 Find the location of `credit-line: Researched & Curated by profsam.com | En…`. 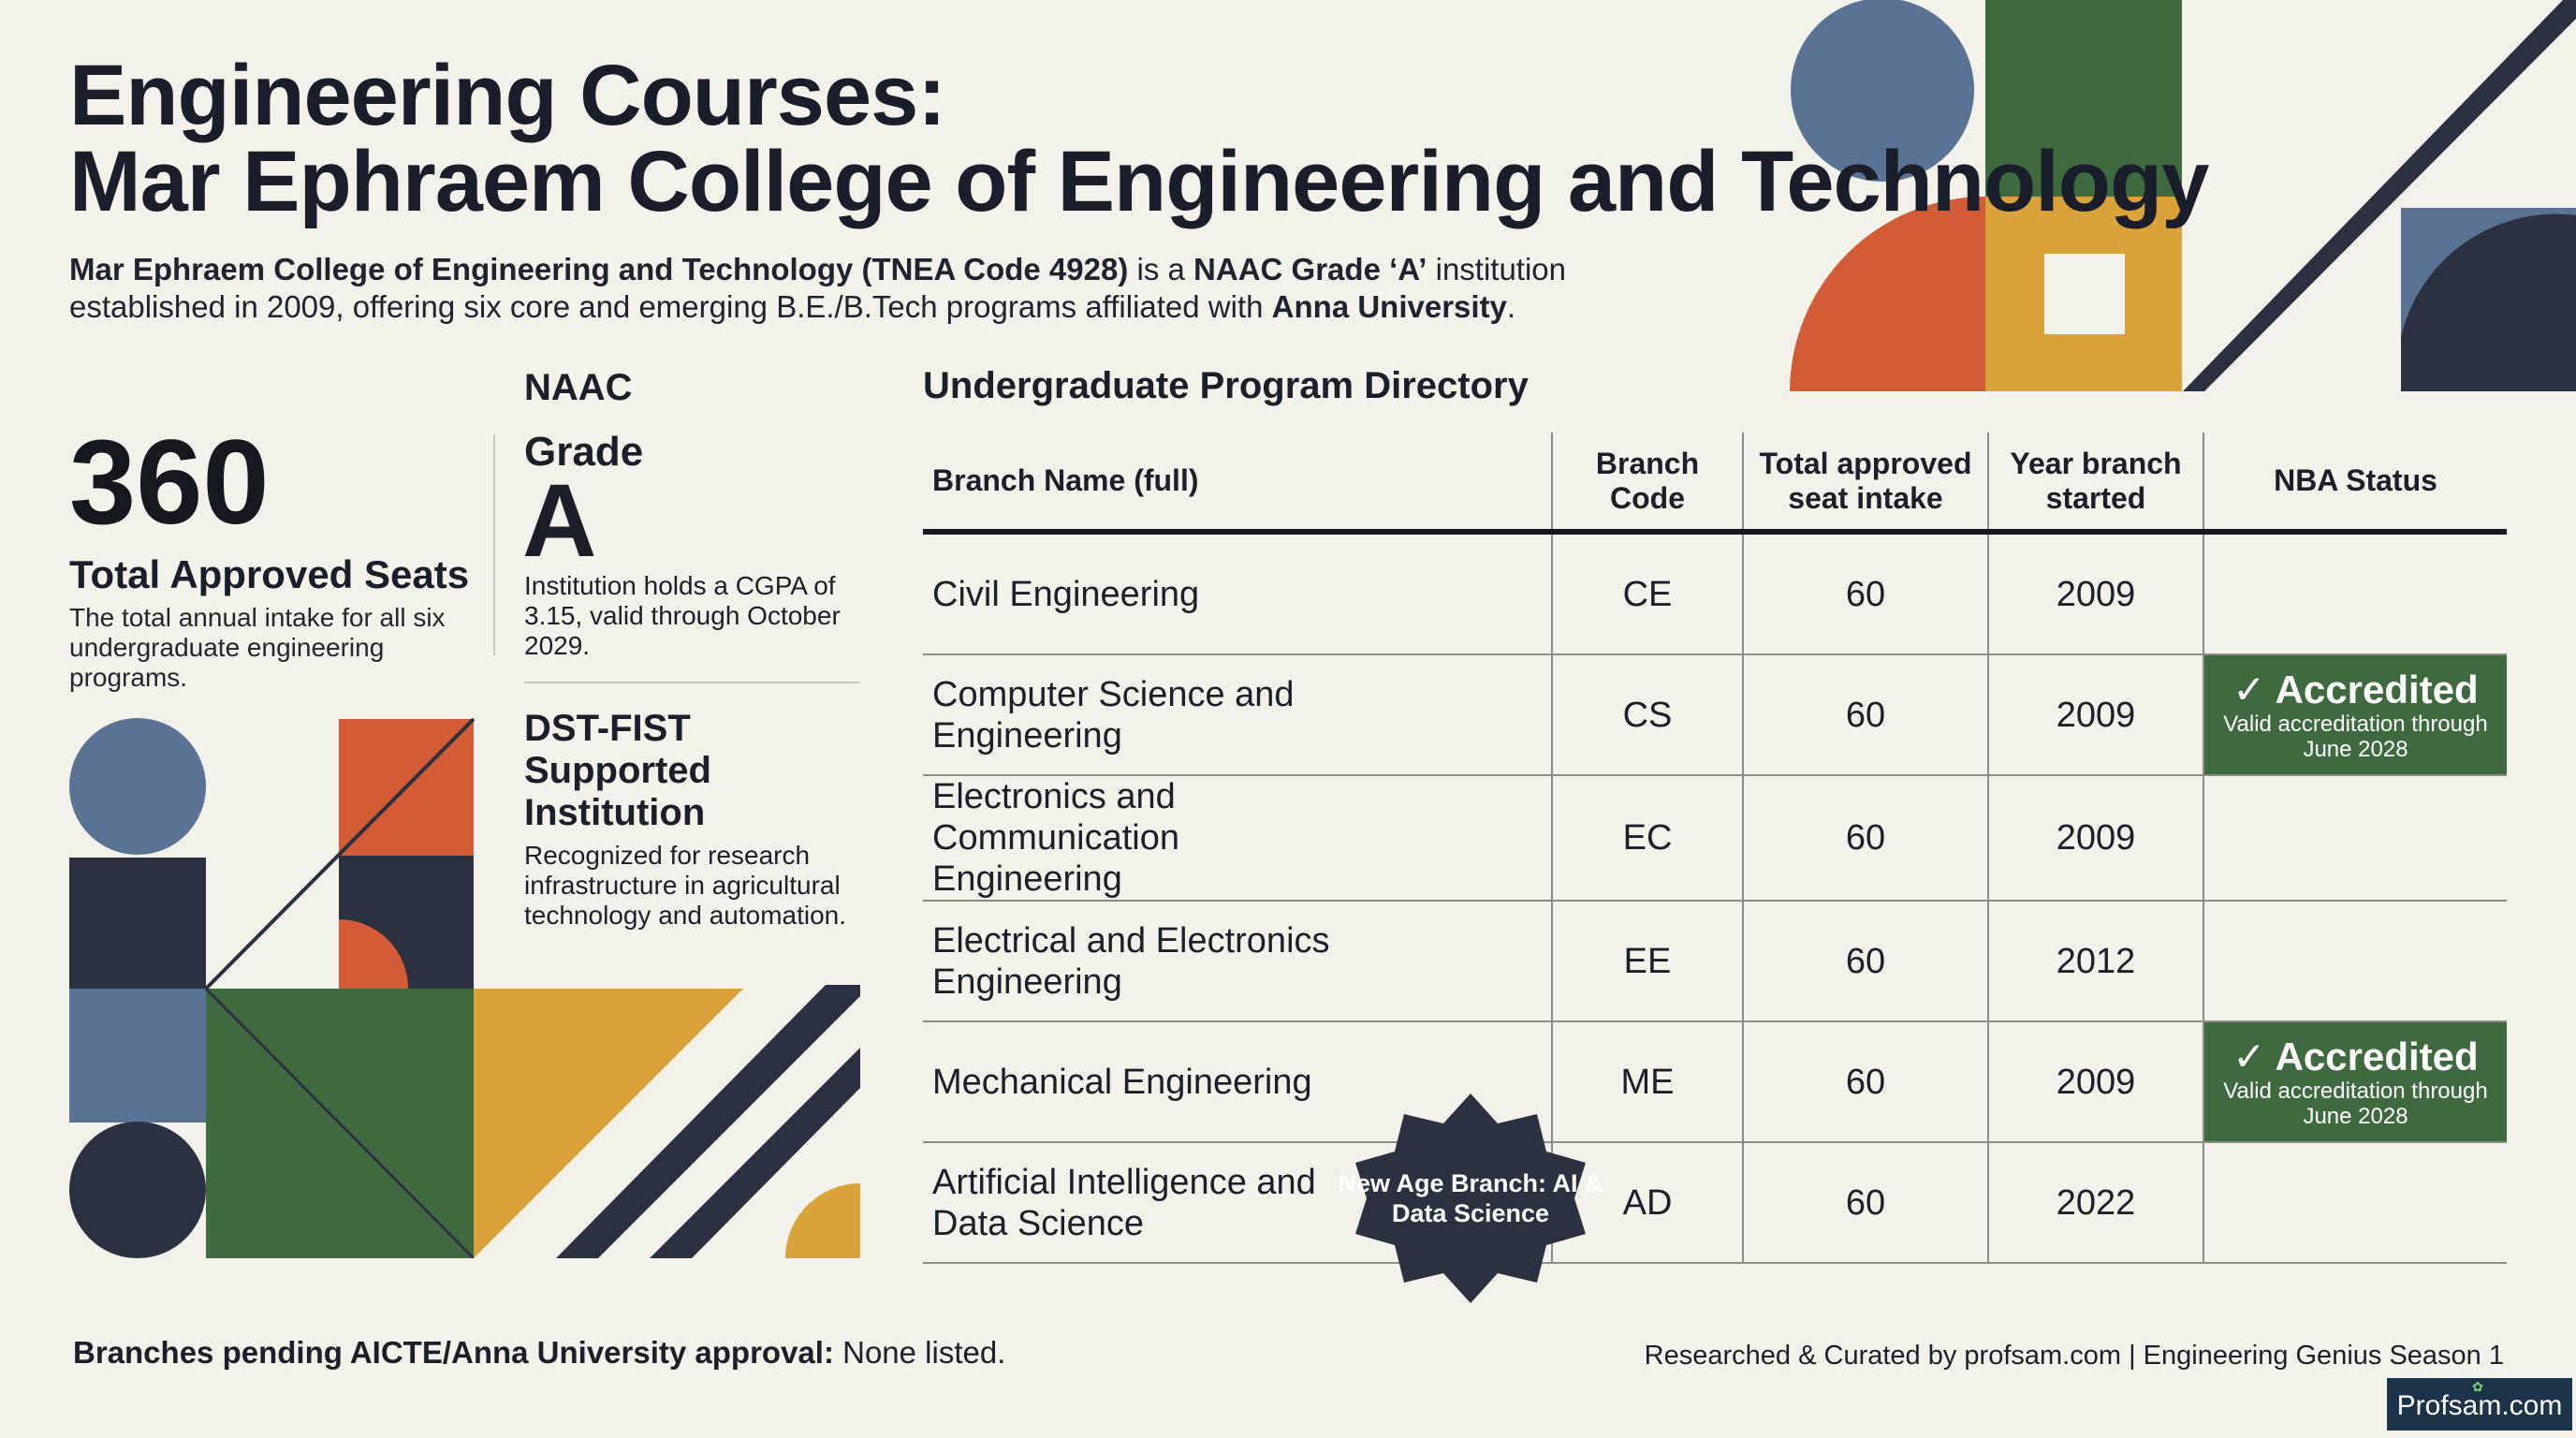

credit-line: Researched & Curated by profsam.com | En… is located at coordinates (2074, 1356).